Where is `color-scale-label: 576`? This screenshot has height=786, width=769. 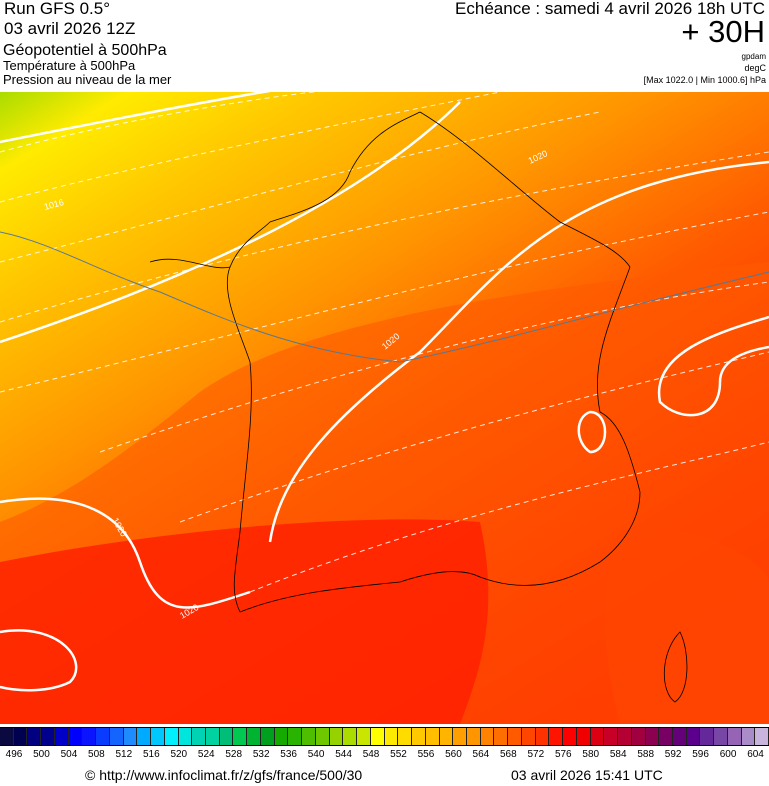 color-scale-label: 576 is located at coordinates (563, 754).